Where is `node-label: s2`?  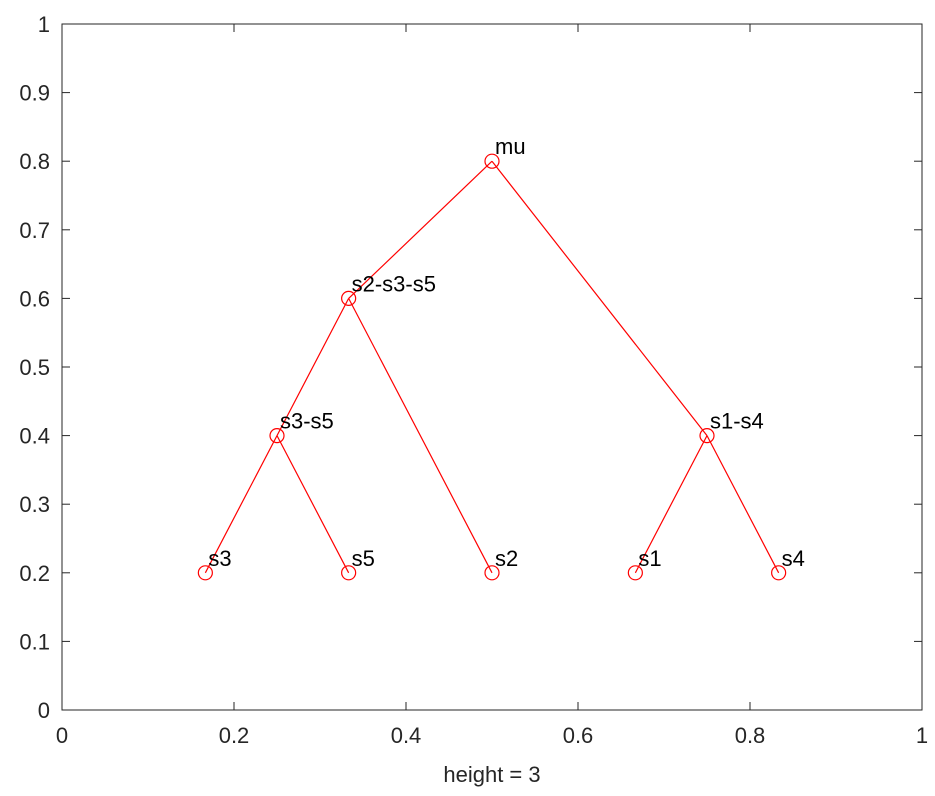
node-label: s2 is located at coordinates (506, 558).